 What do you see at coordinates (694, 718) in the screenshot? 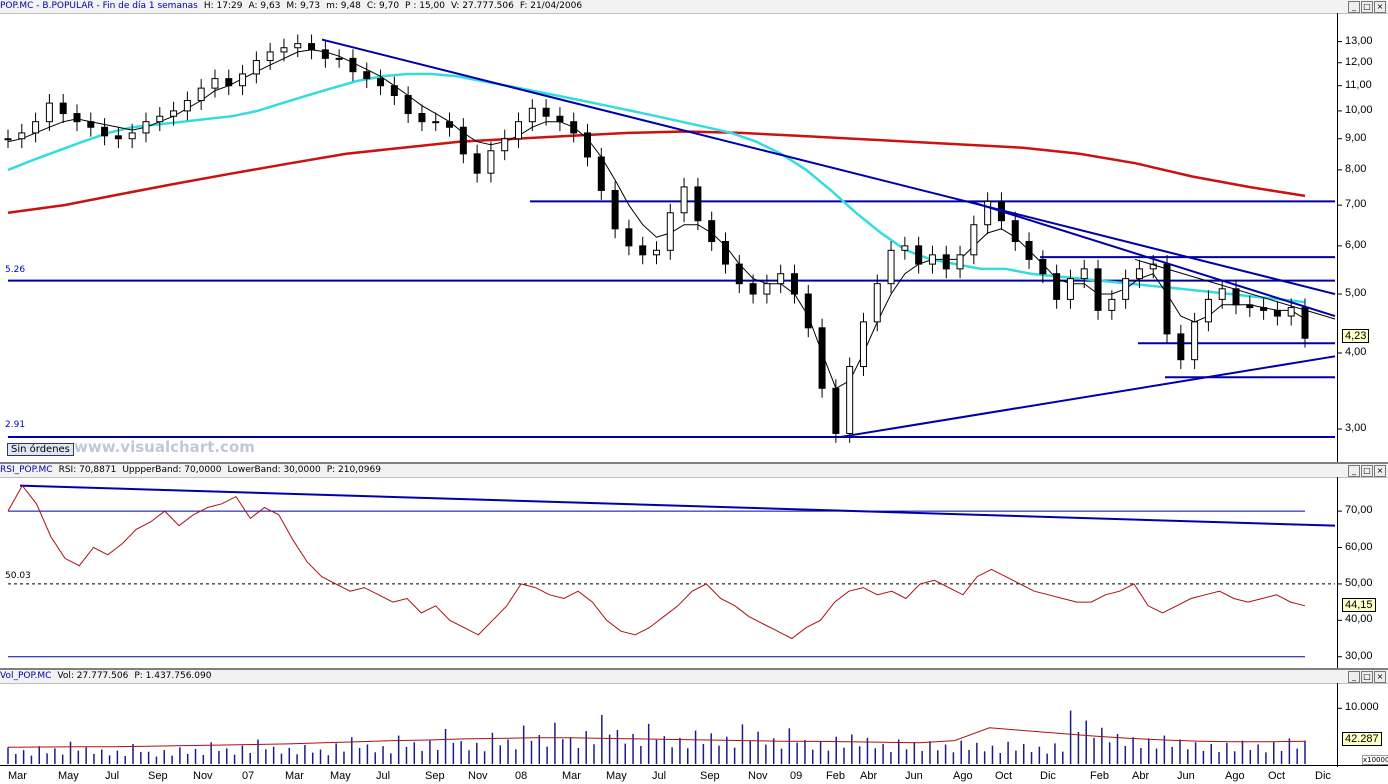
I see `volume-chart` at bounding box center [694, 718].